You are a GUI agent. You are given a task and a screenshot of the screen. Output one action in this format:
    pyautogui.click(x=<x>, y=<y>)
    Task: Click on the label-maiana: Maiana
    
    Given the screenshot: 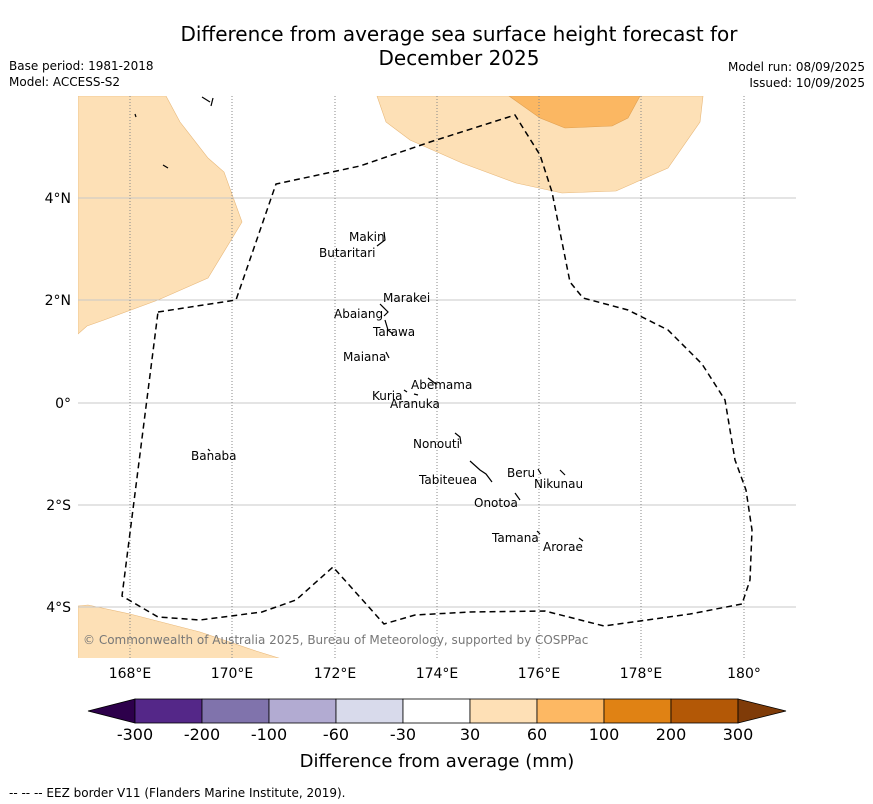 What is the action you would take?
    pyautogui.click(x=364, y=357)
    